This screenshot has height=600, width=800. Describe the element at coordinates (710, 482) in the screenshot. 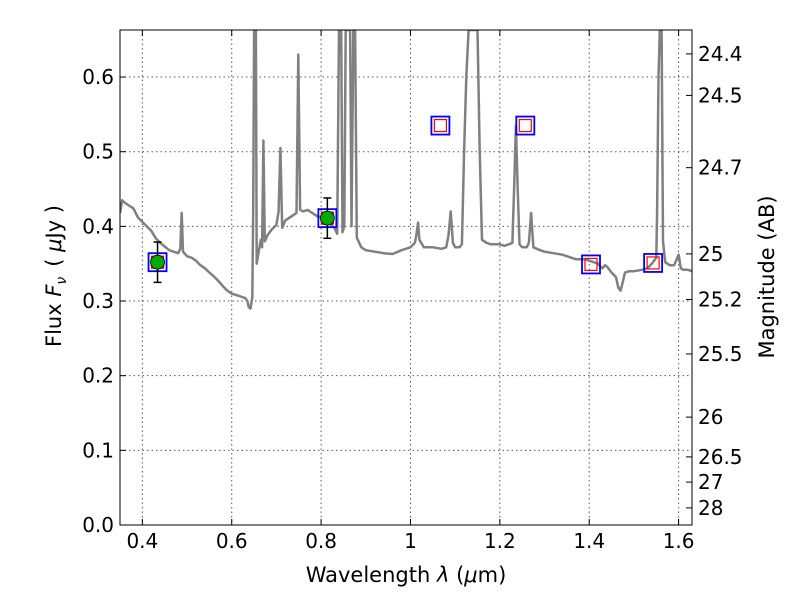

I see `y2-tick-label: 27` at that location.